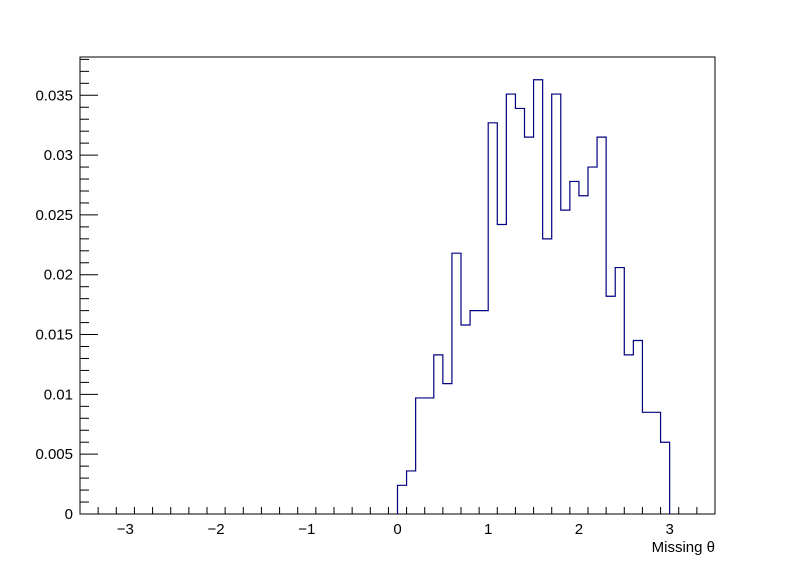 This screenshot has height=572, width=796. What do you see at coordinates (58, 394) in the screenshot?
I see `y-tick-label: 0.01` at bounding box center [58, 394].